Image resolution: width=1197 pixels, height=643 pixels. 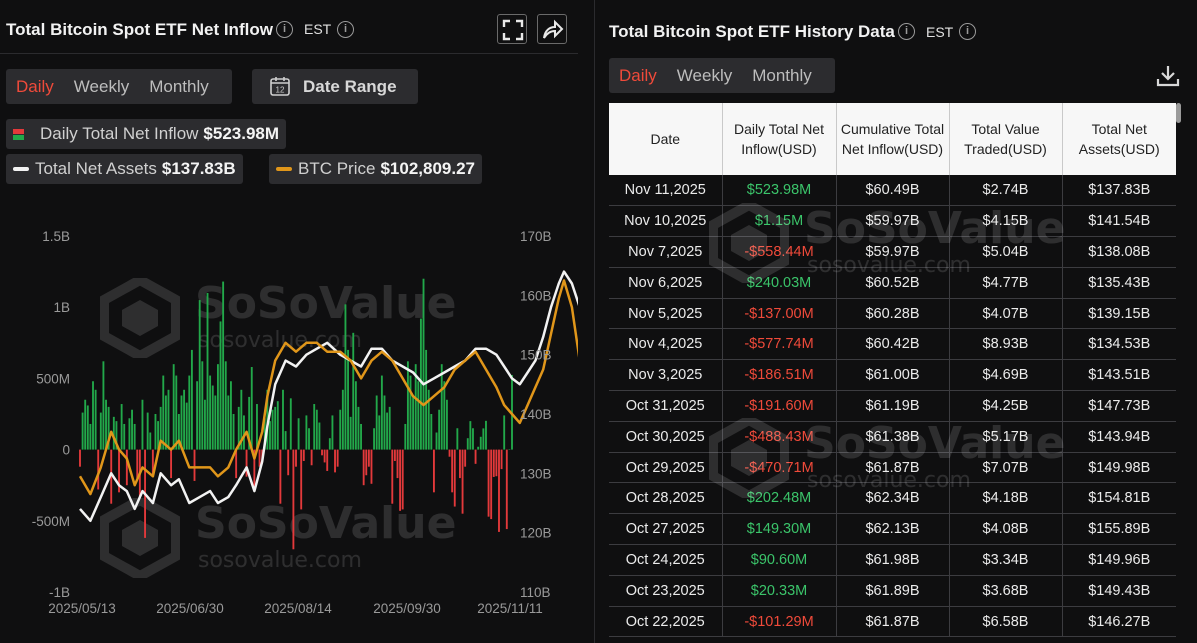 I want to click on column-header-value-traded: Total Value Traded(USD), so click(x=1006, y=139).